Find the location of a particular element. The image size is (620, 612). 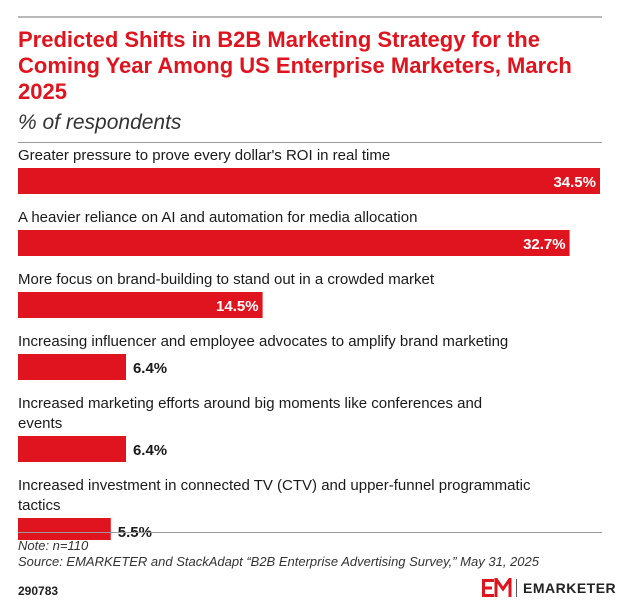

emarketer-logo-icon is located at coordinates (497, 587).